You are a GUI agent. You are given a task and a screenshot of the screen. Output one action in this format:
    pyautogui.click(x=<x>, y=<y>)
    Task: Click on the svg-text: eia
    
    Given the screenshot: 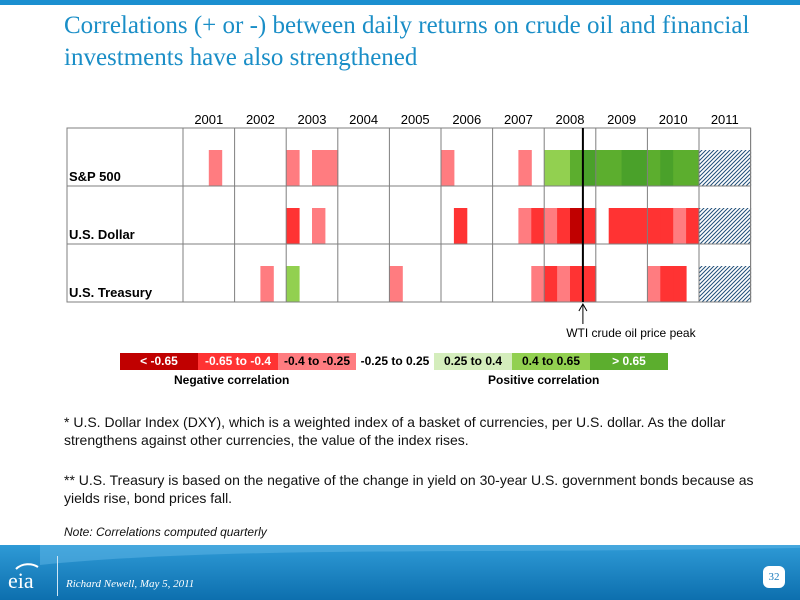 What is the action you would take?
    pyautogui.click(x=21, y=580)
    